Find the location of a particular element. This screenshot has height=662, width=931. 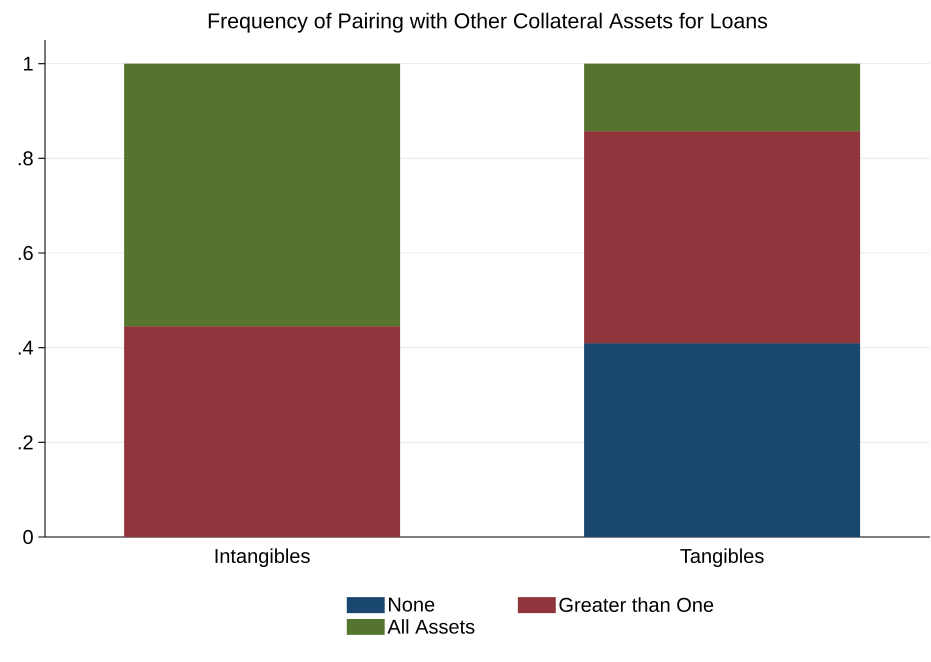

x-tick-label: Intangibles is located at coordinates (263, 558).